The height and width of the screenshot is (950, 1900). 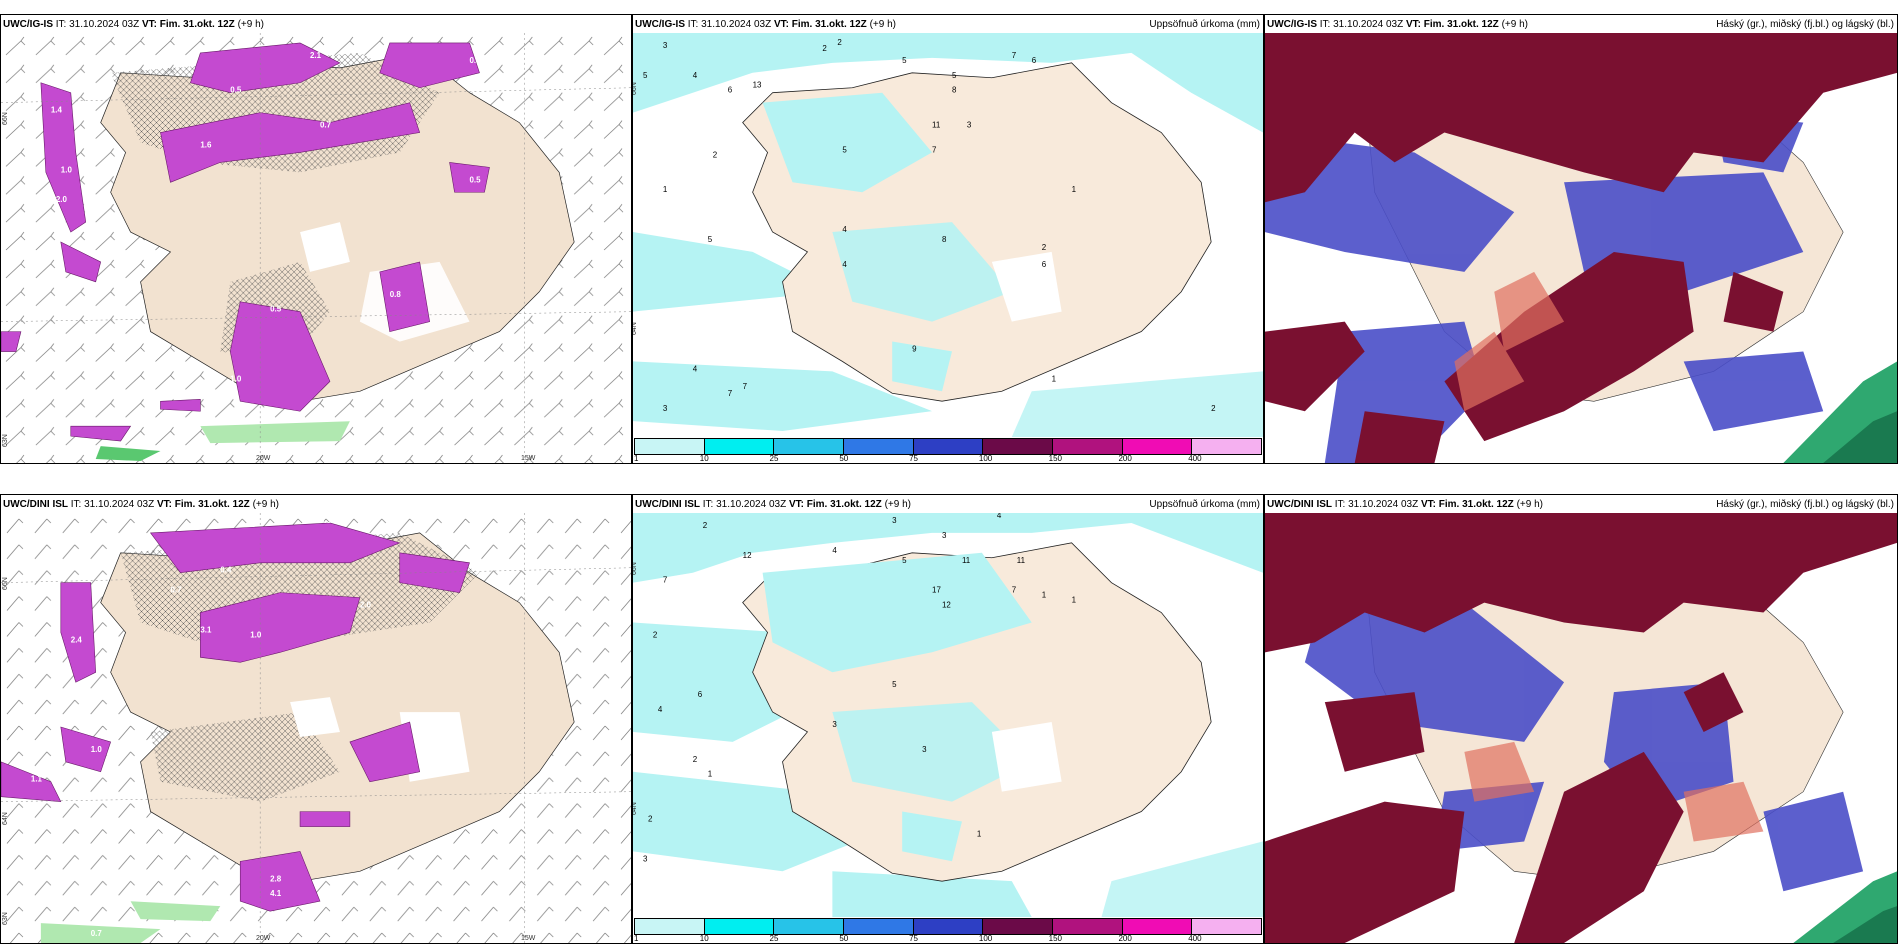 What do you see at coordinates (774, 938) in the screenshot?
I see `colorbar-label: 25` at bounding box center [774, 938].